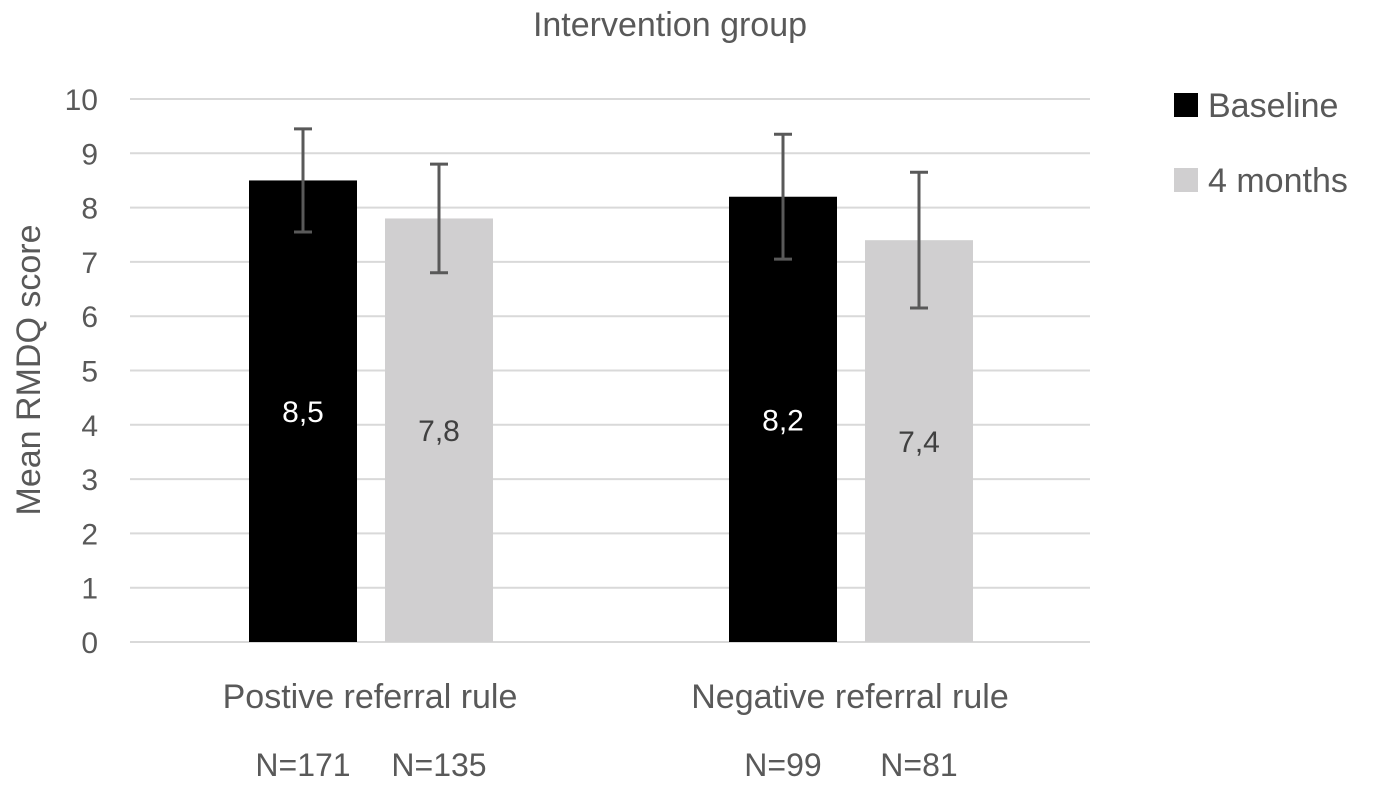 The height and width of the screenshot is (787, 1387). What do you see at coordinates (89, 426) in the screenshot?
I see `y-tick-label: 4` at bounding box center [89, 426].